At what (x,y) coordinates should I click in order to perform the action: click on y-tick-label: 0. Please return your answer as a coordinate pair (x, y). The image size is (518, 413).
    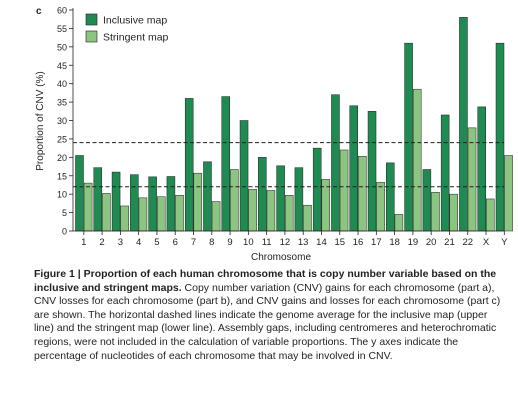
    Looking at the image, I should click on (64, 232).